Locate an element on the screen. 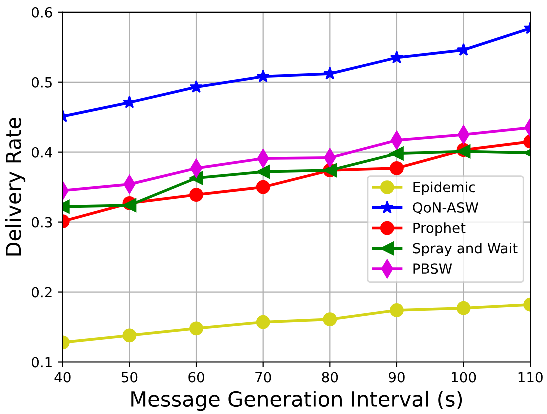  x-tick-label: 70 is located at coordinates (264, 377).